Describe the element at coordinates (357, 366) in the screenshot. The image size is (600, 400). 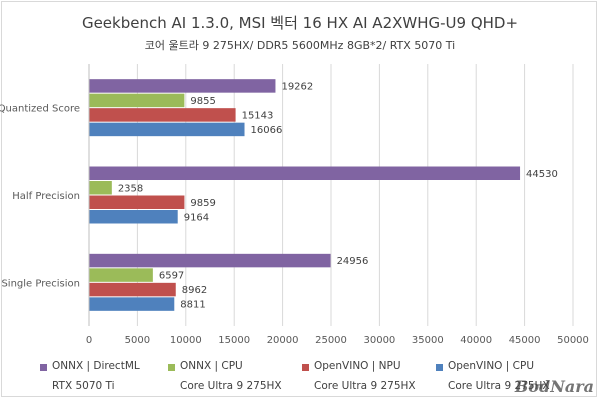
I see `legend-label: OpenVINO | NPU` at that location.